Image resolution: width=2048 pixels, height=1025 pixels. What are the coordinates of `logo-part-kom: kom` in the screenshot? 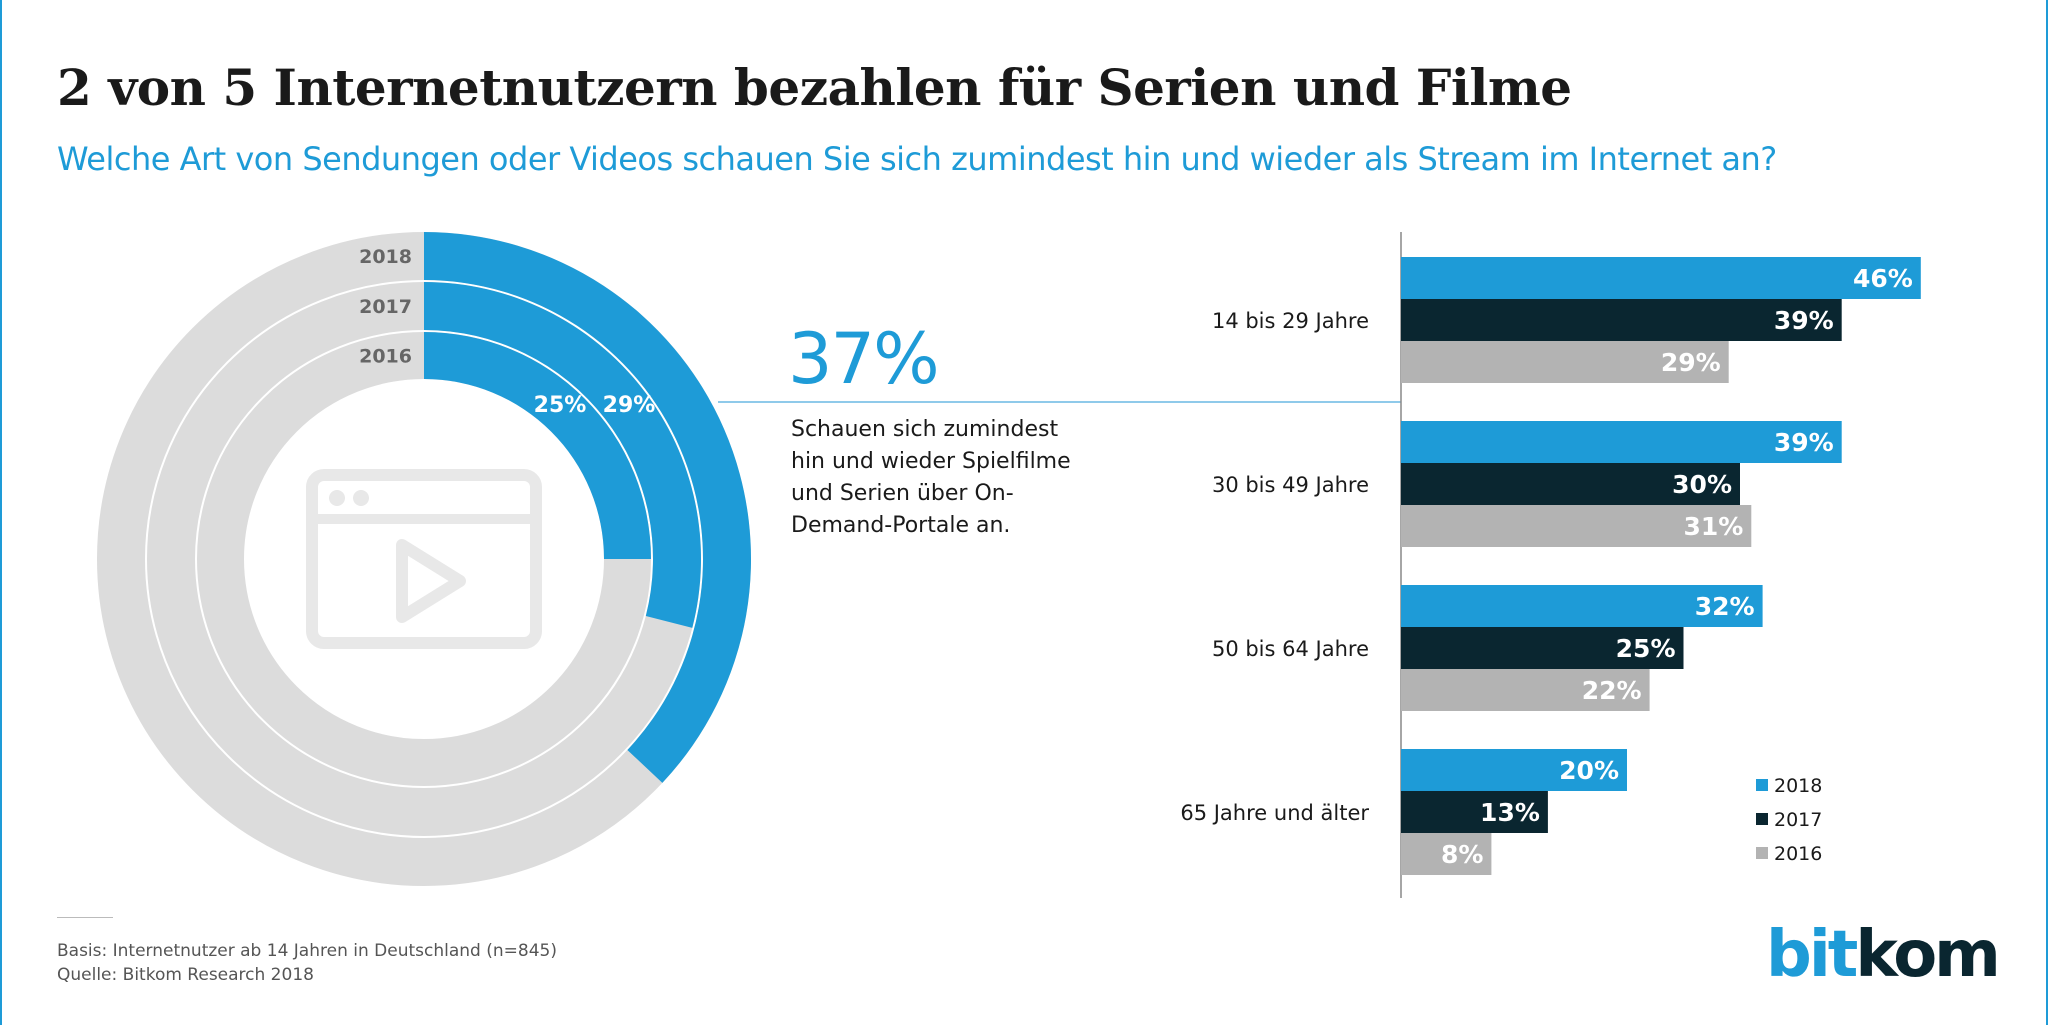 It's located at (1927, 955).